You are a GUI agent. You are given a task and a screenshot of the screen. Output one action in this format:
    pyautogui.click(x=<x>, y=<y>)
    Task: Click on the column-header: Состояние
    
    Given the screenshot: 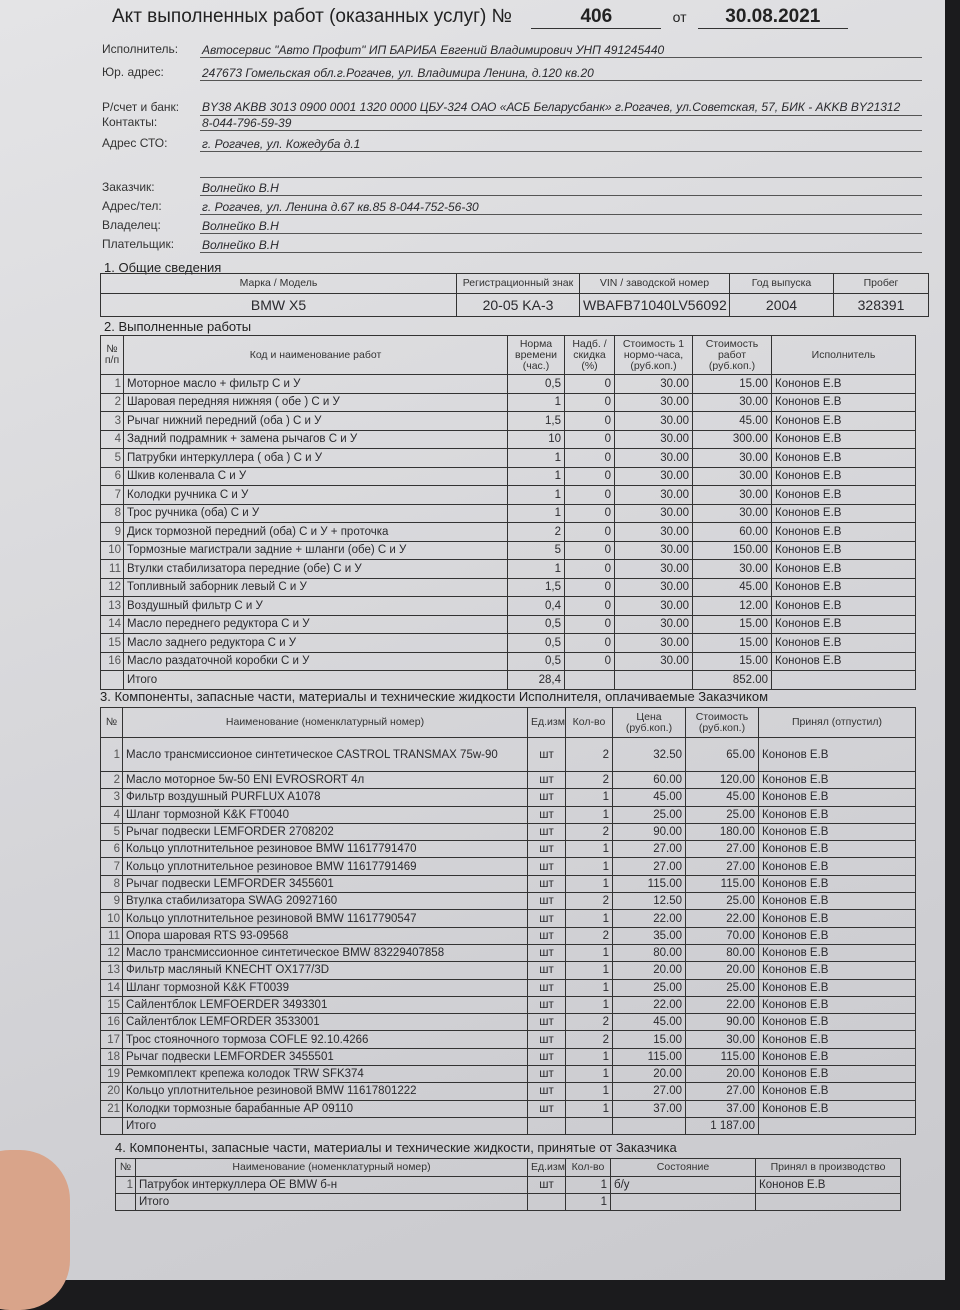 What is the action you would take?
    pyautogui.click(x=683, y=1167)
    